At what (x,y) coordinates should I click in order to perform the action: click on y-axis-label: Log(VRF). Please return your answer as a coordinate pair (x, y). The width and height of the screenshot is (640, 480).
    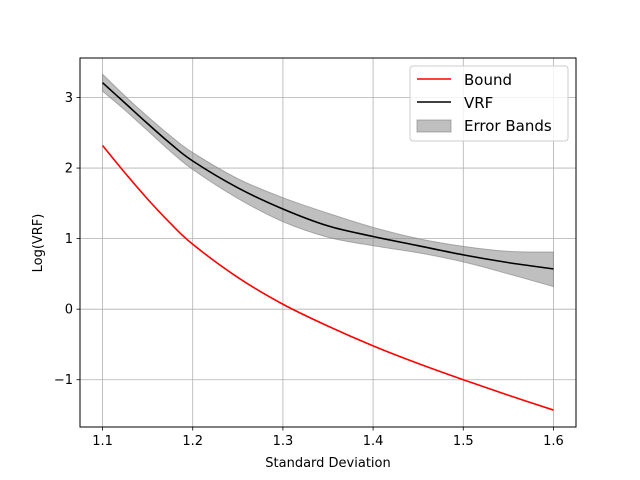
    Looking at the image, I should click on (38, 243).